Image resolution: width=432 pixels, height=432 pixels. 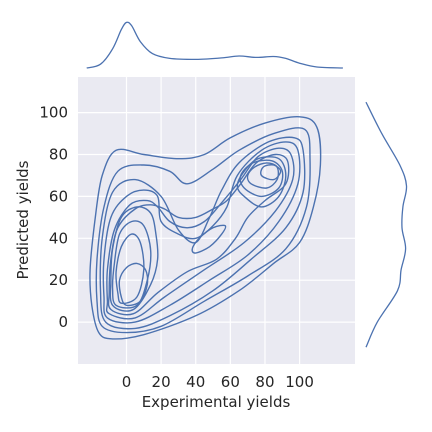 I want to click on y-tick-label: 40, so click(x=58, y=238).